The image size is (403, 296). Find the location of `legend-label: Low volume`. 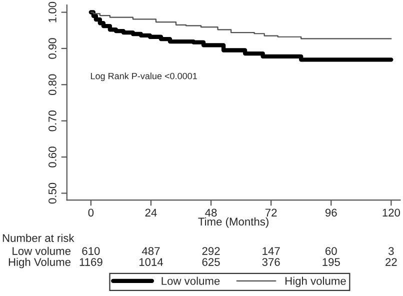

legend-label: Low volume is located at coordinates (191, 280).